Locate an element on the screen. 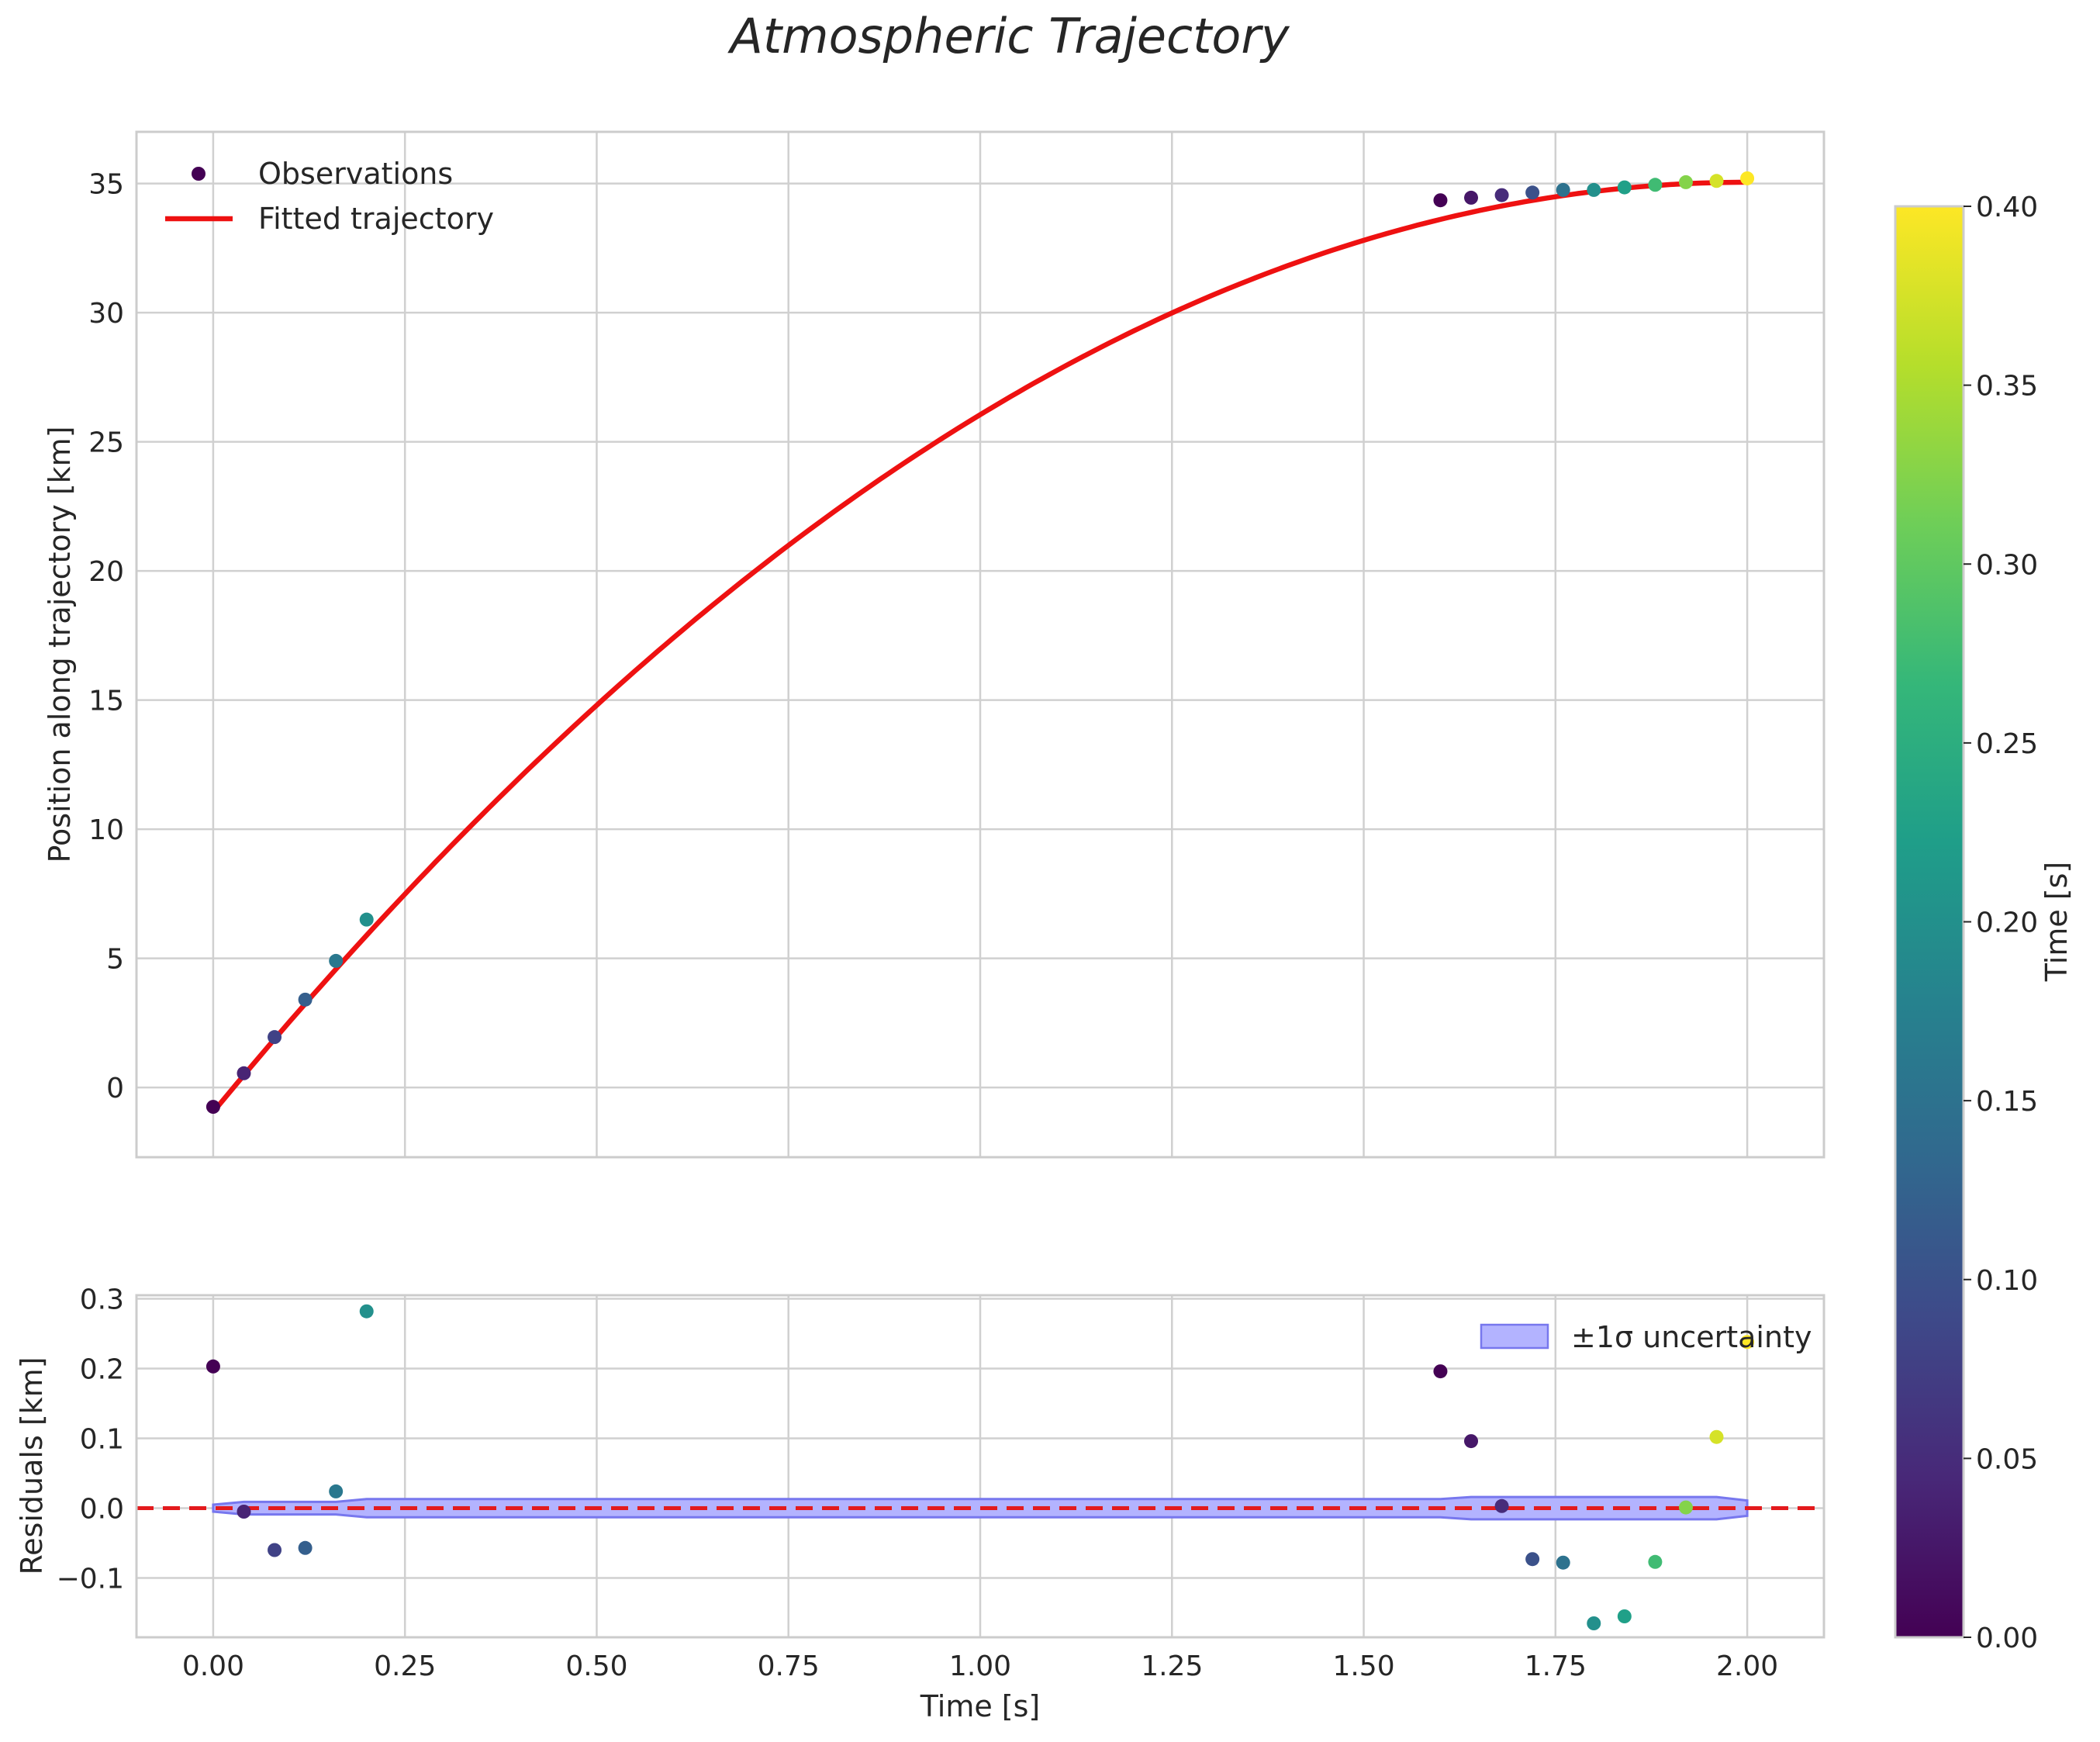 This screenshot has height=1742, width=2100. position-y-tick-label: 25 is located at coordinates (106, 443).